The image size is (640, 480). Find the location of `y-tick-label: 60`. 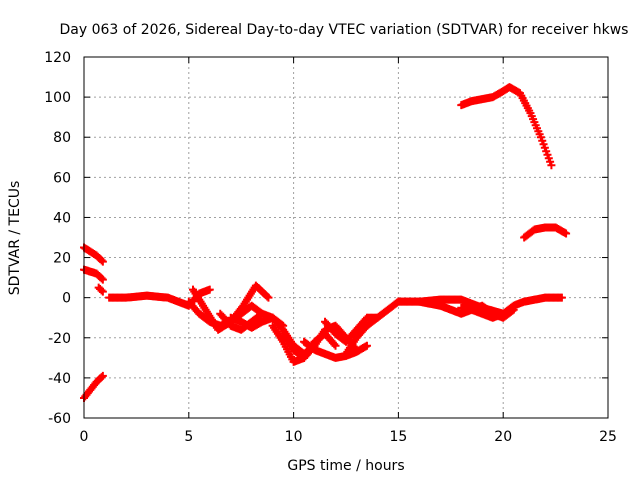

y-tick-label: 60 is located at coordinates (62, 178).